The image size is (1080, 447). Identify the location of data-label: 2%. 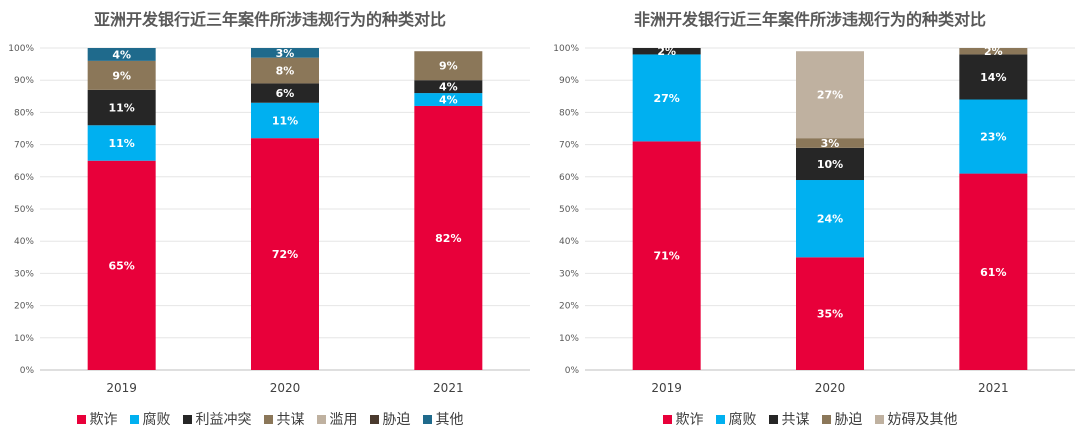
(993, 51).